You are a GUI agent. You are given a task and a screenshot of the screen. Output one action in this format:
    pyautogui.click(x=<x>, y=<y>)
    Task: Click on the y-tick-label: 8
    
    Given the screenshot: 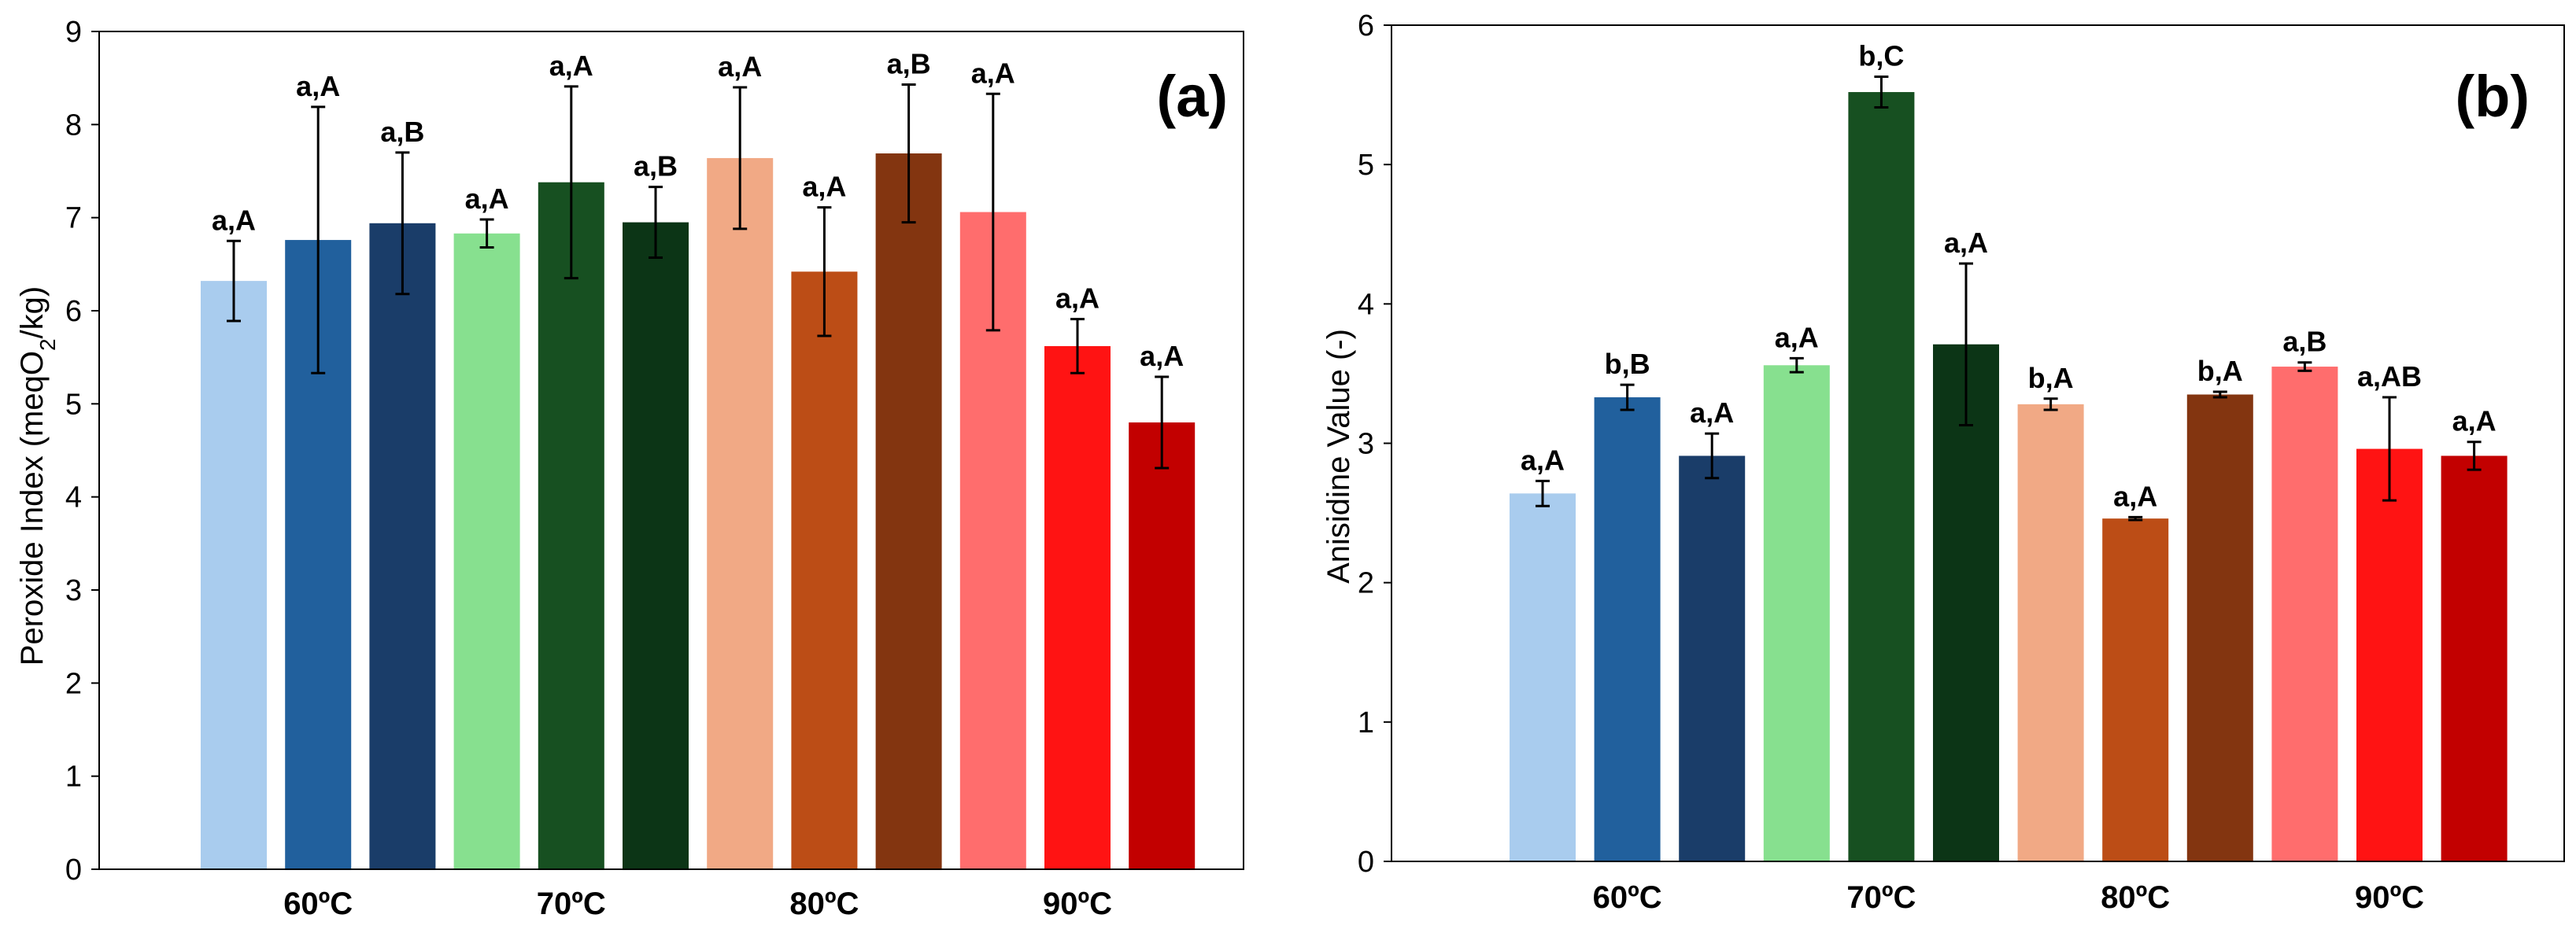 What is the action you would take?
    pyautogui.click(x=73, y=125)
    